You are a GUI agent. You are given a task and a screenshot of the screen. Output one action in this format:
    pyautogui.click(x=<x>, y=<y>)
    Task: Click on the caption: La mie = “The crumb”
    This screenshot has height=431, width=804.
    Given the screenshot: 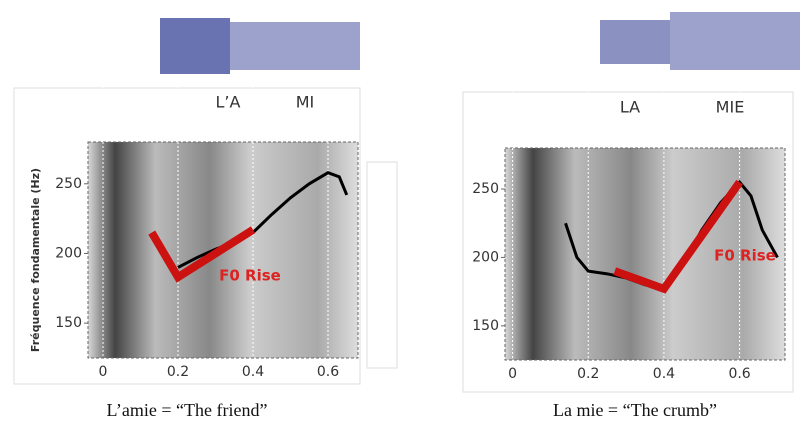 What is the action you would take?
    pyautogui.click(x=635, y=410)
    